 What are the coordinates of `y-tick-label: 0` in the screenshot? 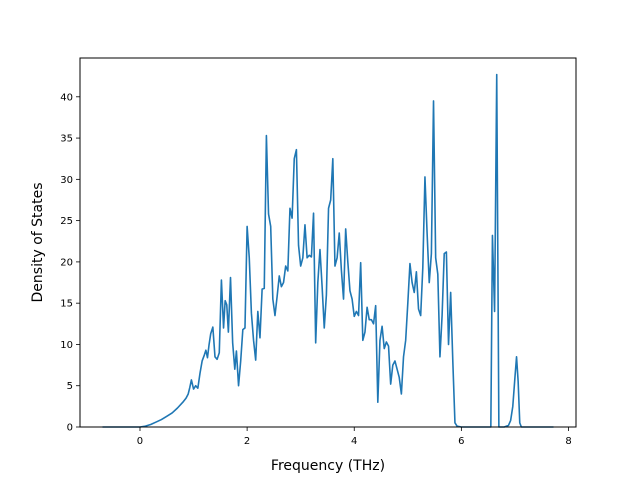 It's located at (70, 428).